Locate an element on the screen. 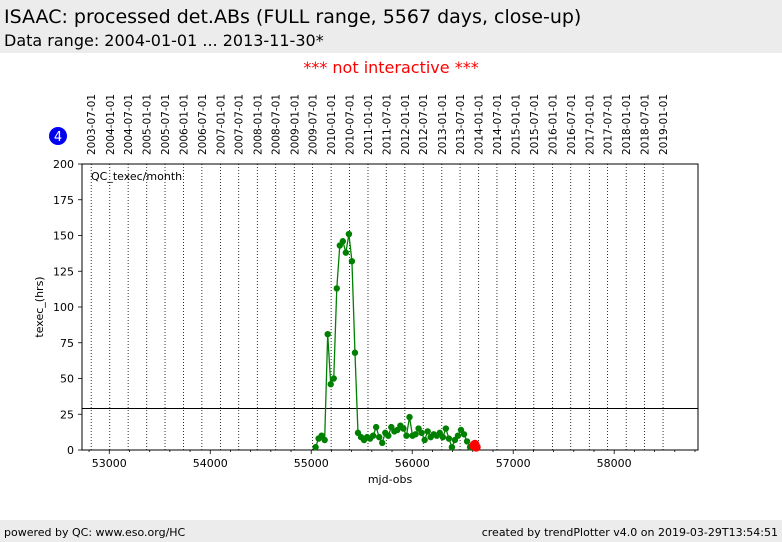  x-tick-label: 54000 is located at coordinates (210, 463).